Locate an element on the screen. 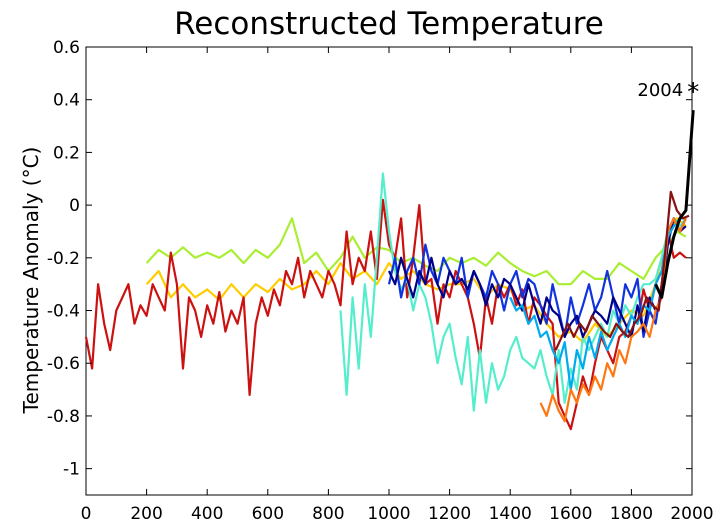 The width and height of the screenshot is (728, 529). annotation-2004-label: 2004 is located at coordinates (660, 90).